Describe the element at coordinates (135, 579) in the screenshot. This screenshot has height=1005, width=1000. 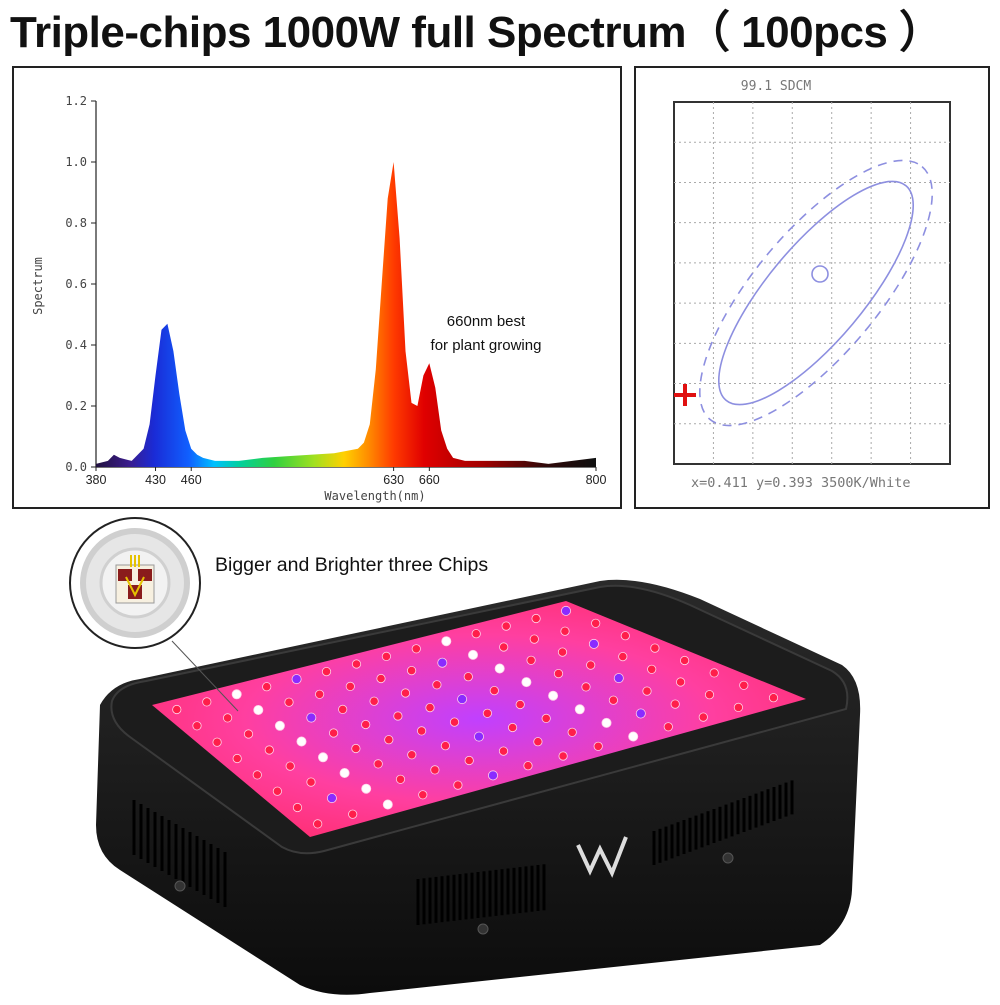
I see `triple-chip-icon` at that location.